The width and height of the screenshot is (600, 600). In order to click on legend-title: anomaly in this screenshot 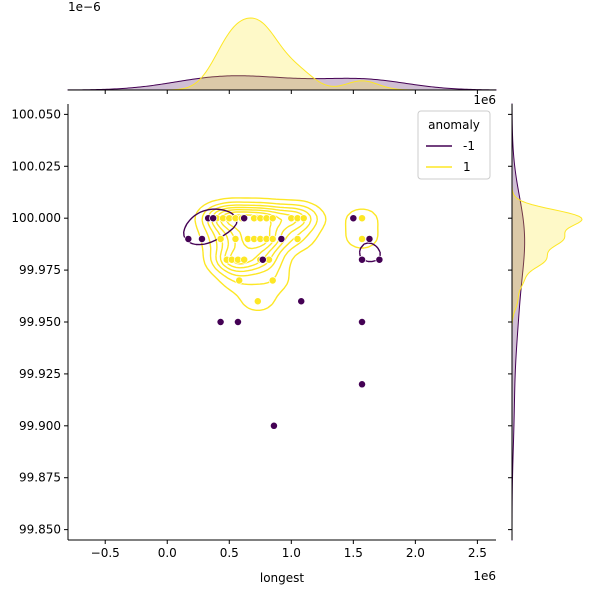, I will do `click(454, 125)`.